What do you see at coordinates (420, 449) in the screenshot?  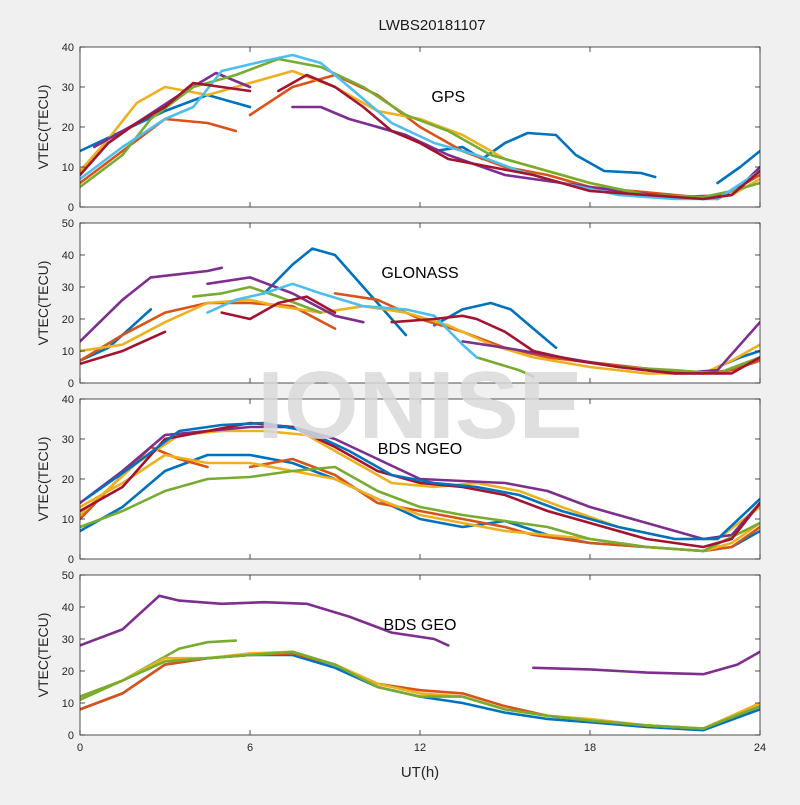 I see `panel-annotation: BDS NGEO` at bounding box center [420, 449].